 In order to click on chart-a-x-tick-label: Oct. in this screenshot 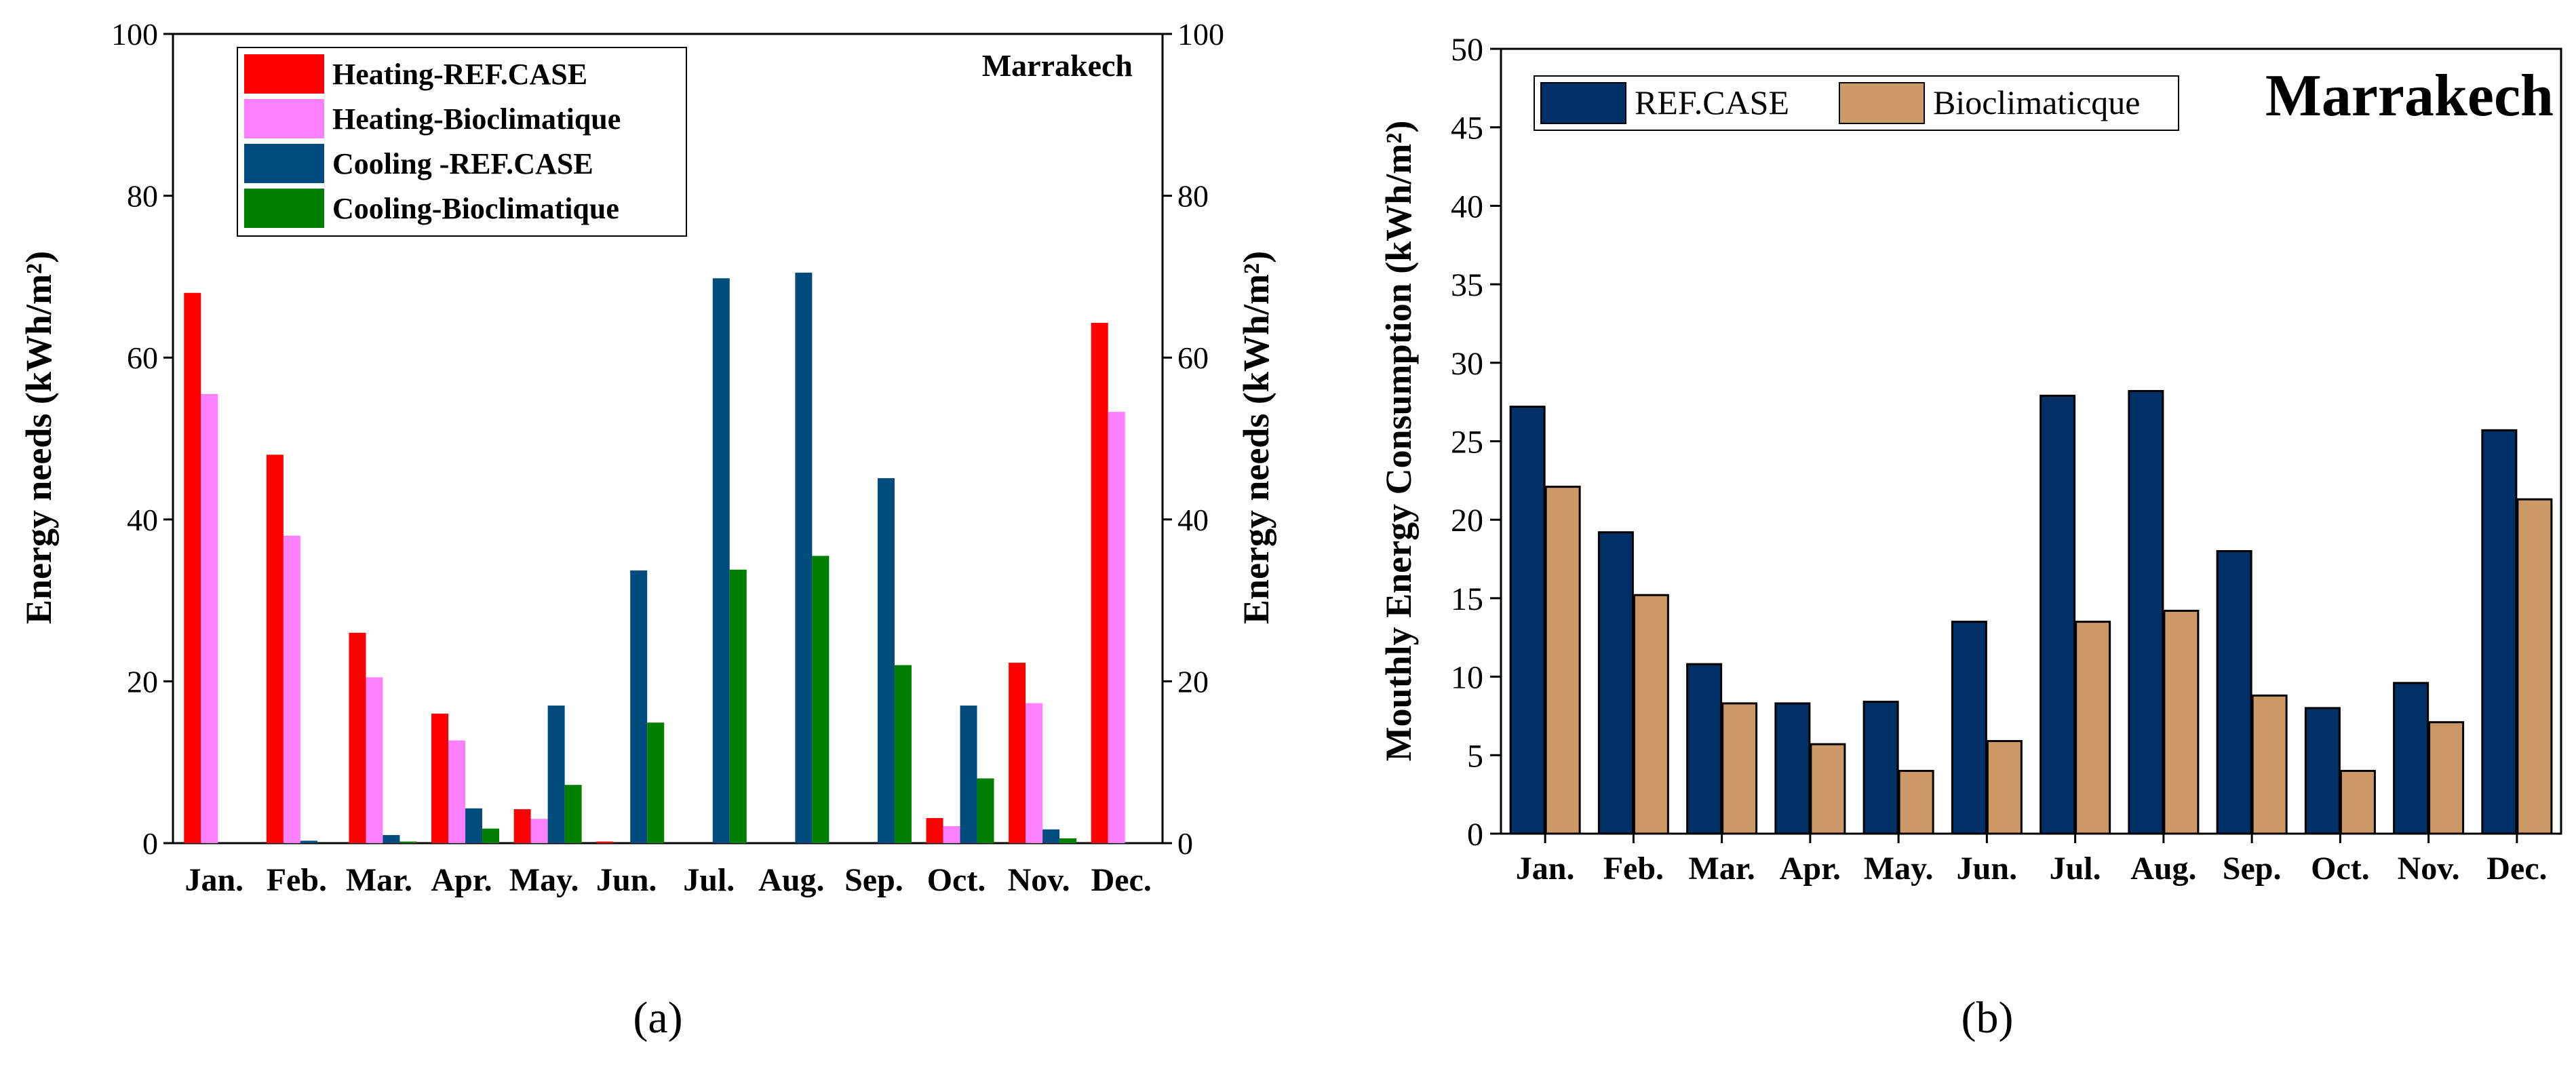, I will do `click(956, 880)`.